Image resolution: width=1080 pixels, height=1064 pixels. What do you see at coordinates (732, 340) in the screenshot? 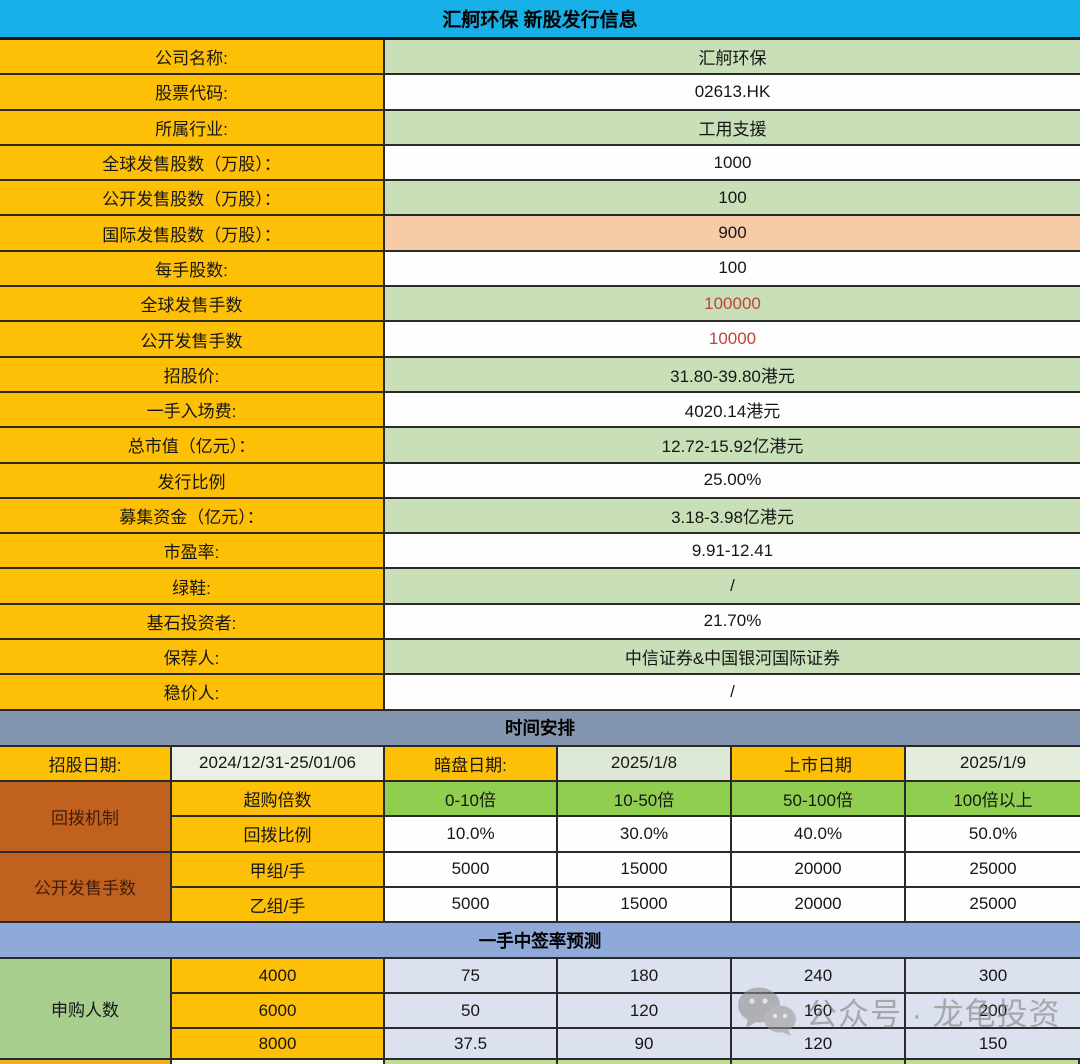
I see `row-value: 10000` at bounding box center [732, 340].